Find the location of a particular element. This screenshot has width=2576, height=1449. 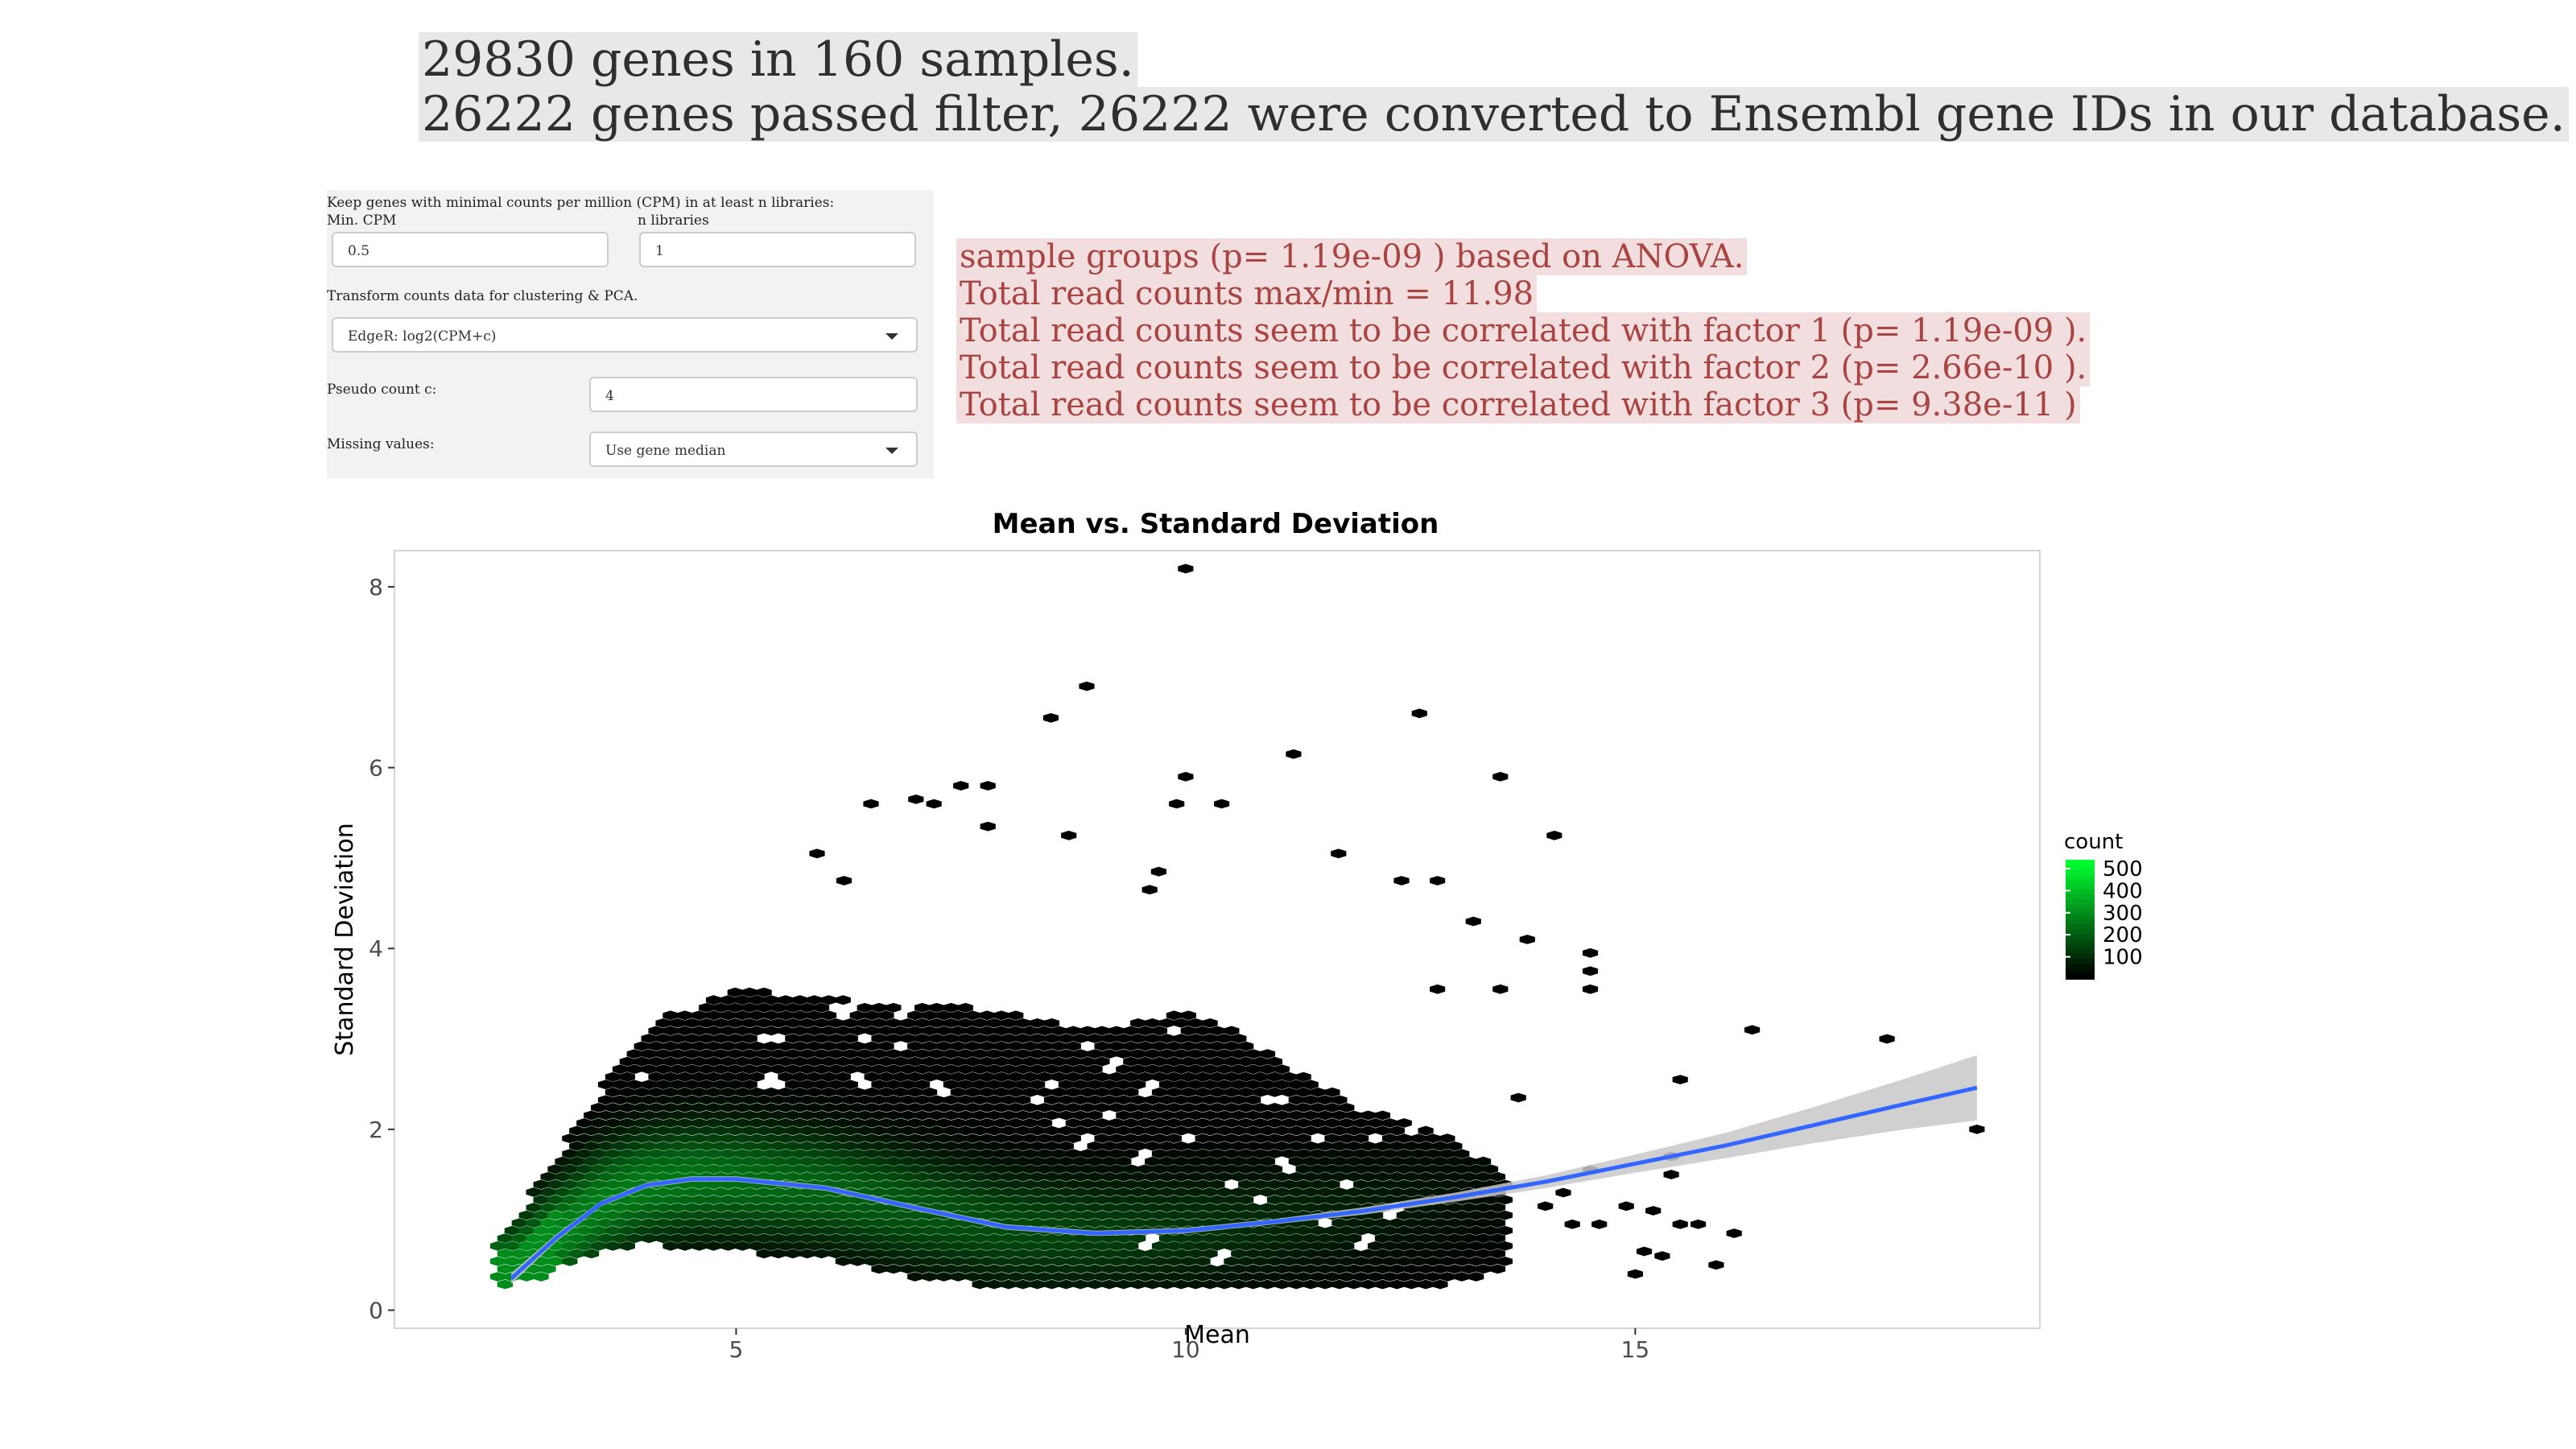

missing-values-select: Use gene median is located at coordinates (753, 449).